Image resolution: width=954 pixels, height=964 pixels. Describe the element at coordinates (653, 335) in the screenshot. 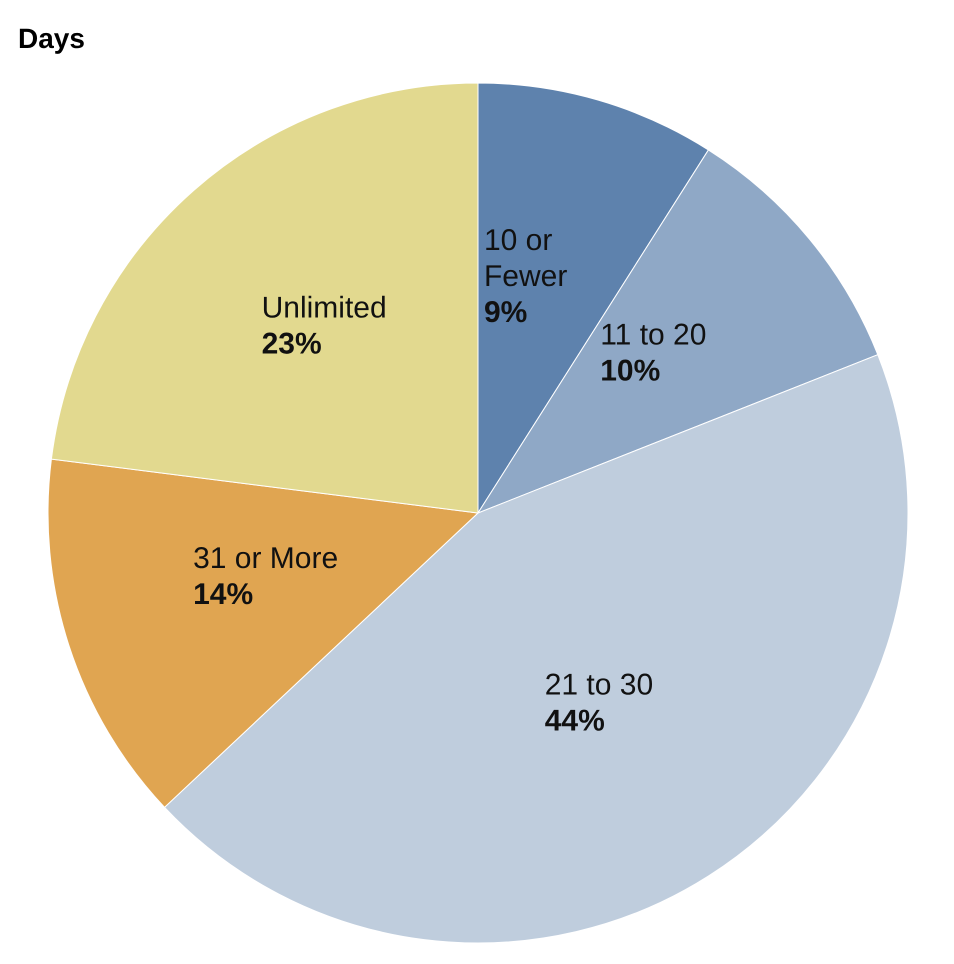

I see `slice-label: 11 to 20` at that location.